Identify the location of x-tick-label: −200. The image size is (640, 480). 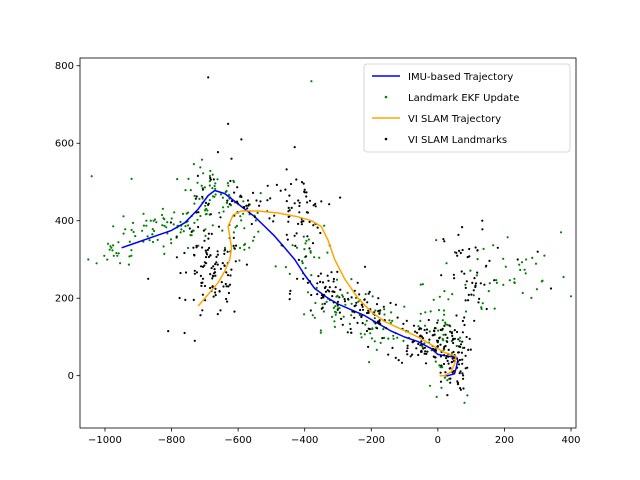
(371, 440).